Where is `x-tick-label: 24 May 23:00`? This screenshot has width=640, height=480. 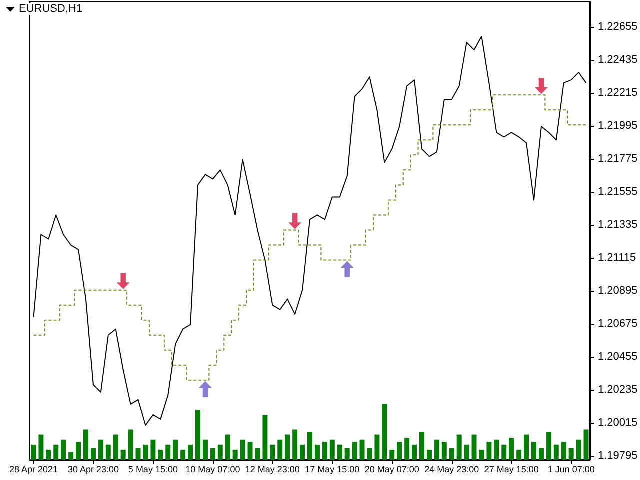 x-tick-label: 24 May 23:00 is located at coordinates (452, 469).